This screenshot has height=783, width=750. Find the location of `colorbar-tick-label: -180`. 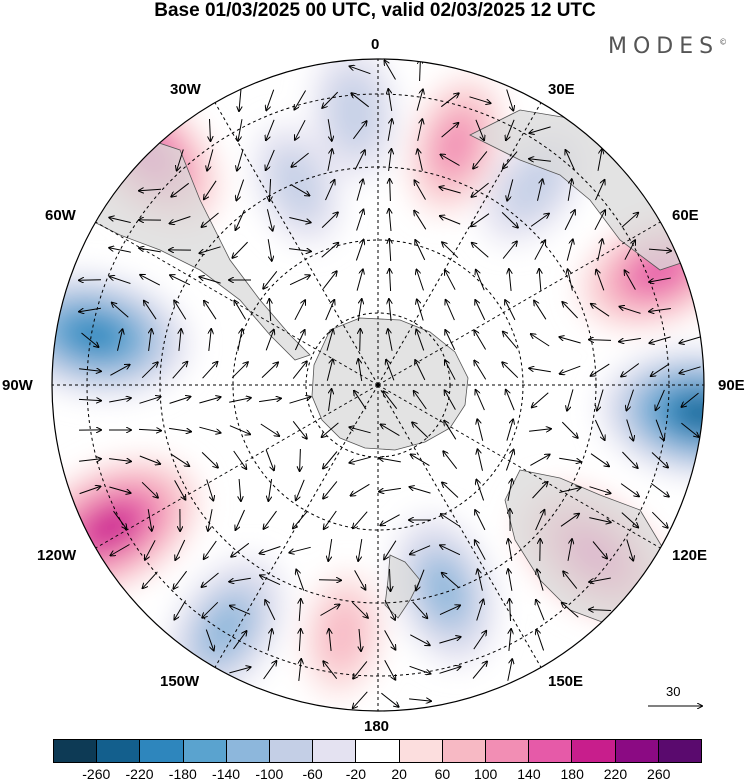

colorbar-tick-label: -180 is located at coordinates (182, 774).